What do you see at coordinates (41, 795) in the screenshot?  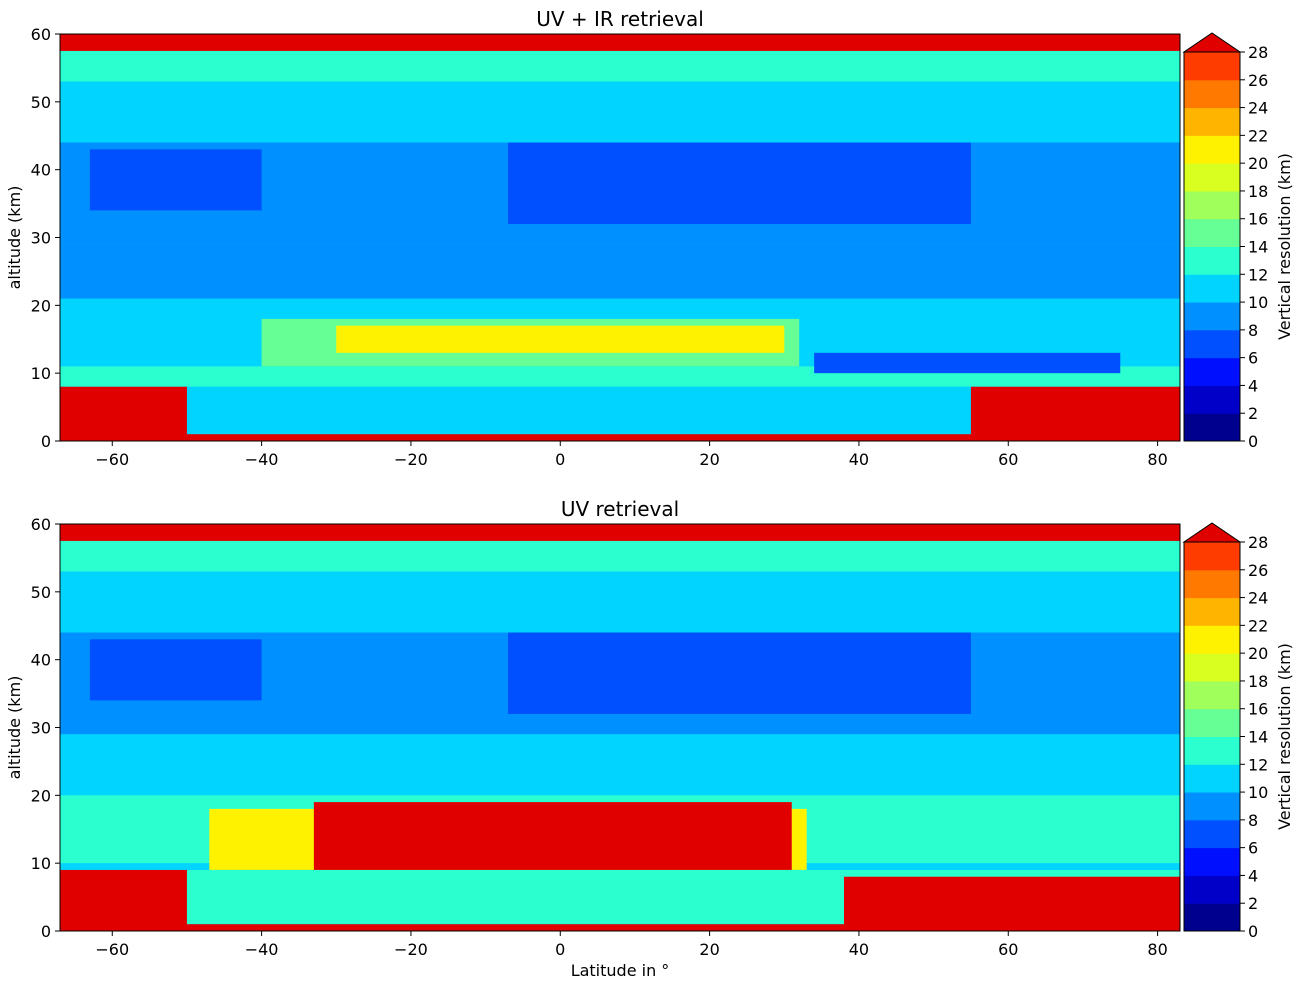 I see `y-tick-label: 20` at bounding box center [41, 795].